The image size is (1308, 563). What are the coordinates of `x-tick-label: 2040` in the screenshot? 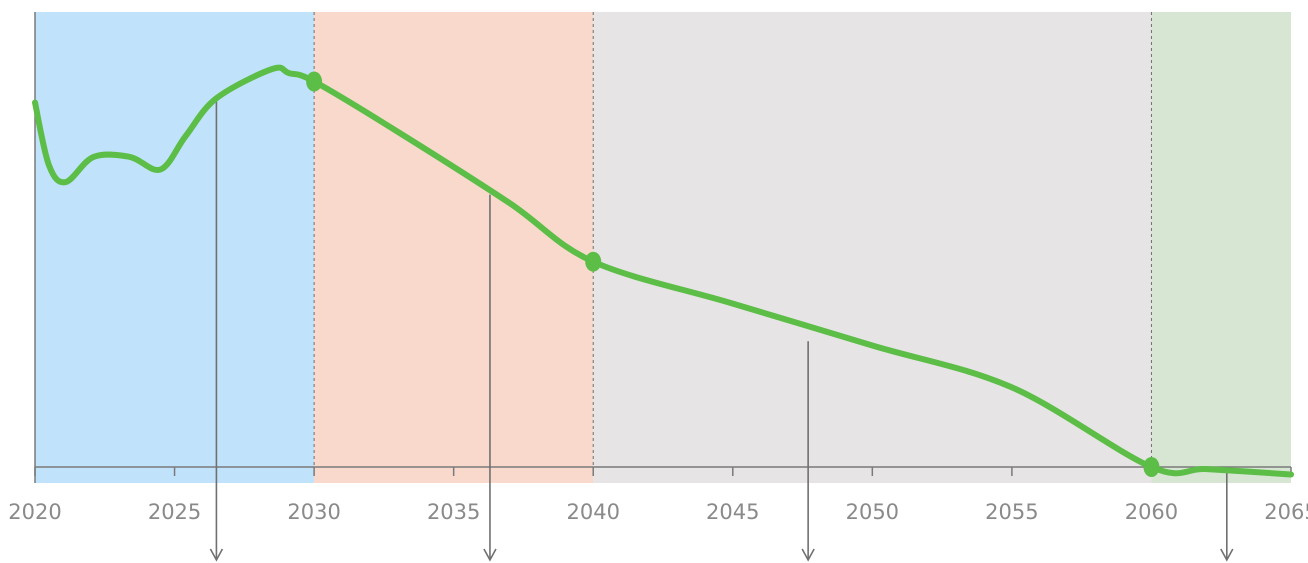 It's located at (592, 512).